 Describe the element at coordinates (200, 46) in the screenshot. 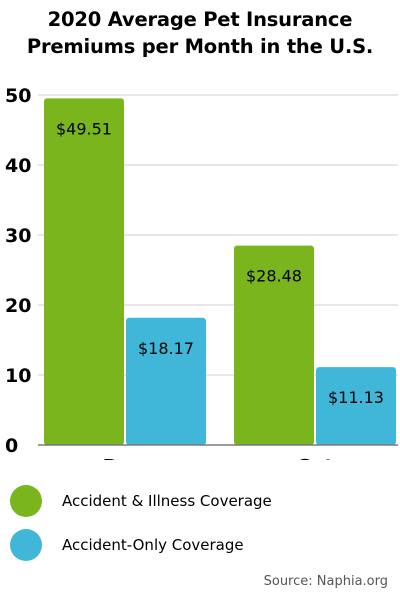

I see `chart-title-line-2: Premiums per Month in the U.S.` at that location.